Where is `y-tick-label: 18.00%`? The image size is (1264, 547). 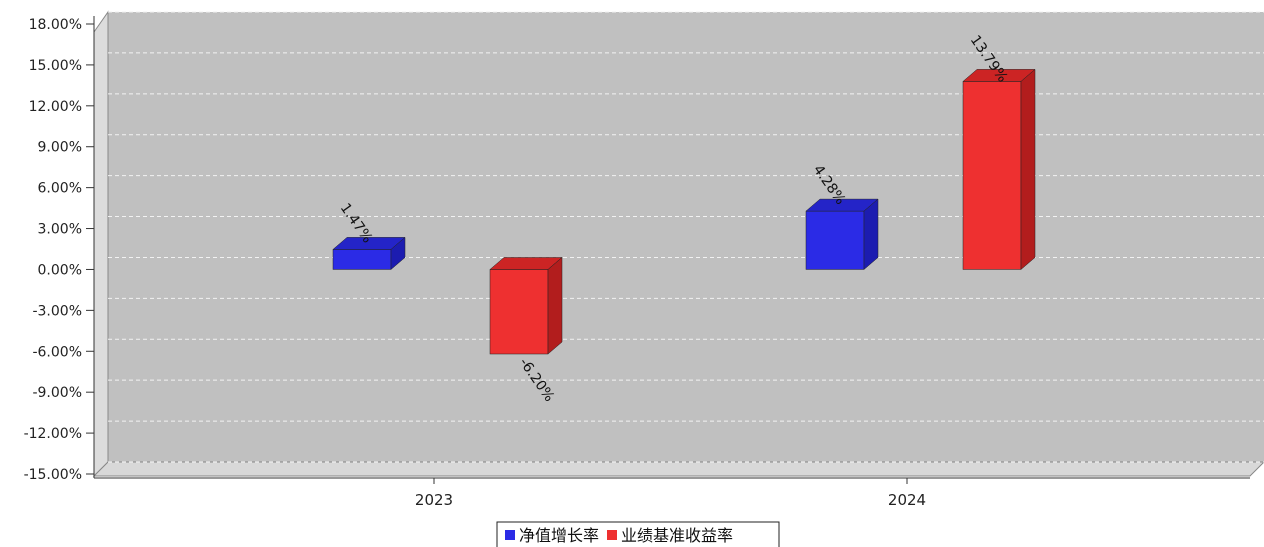
y-tick-label: 18.00% is located at coordinates (55, 25).